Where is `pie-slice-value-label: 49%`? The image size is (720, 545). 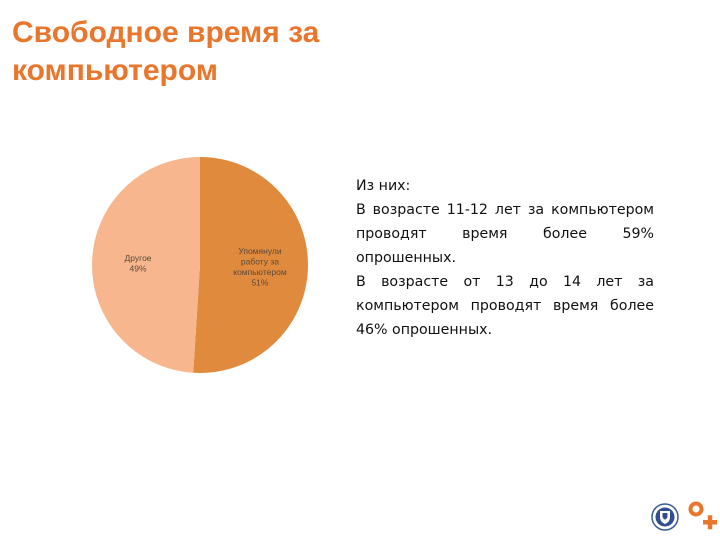 pie-slice-value-label: 49% is located at coordinates (138, 268).